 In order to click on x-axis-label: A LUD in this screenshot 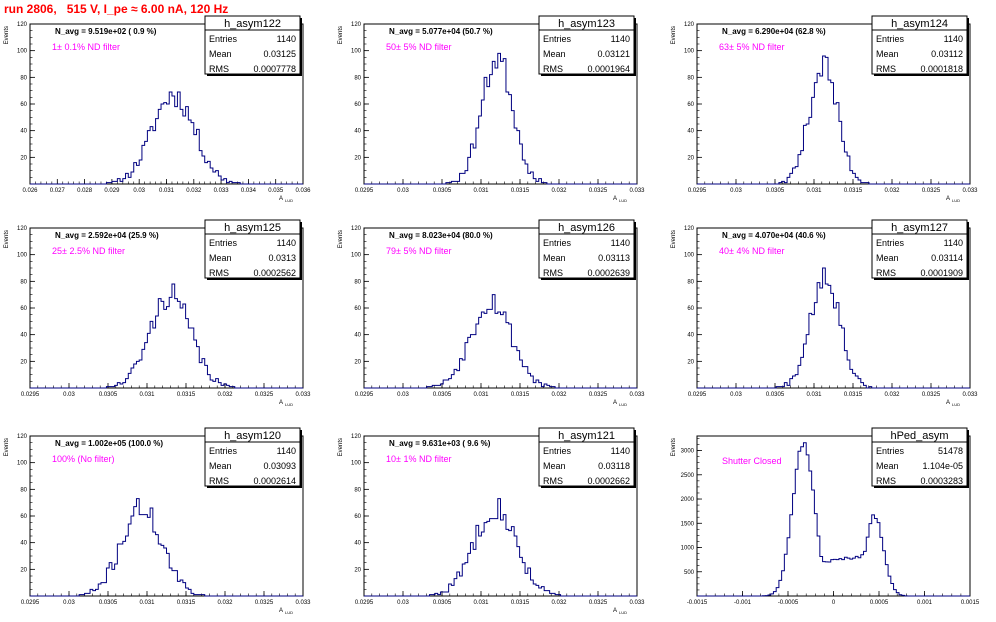, I will do `click(620, 611)`.